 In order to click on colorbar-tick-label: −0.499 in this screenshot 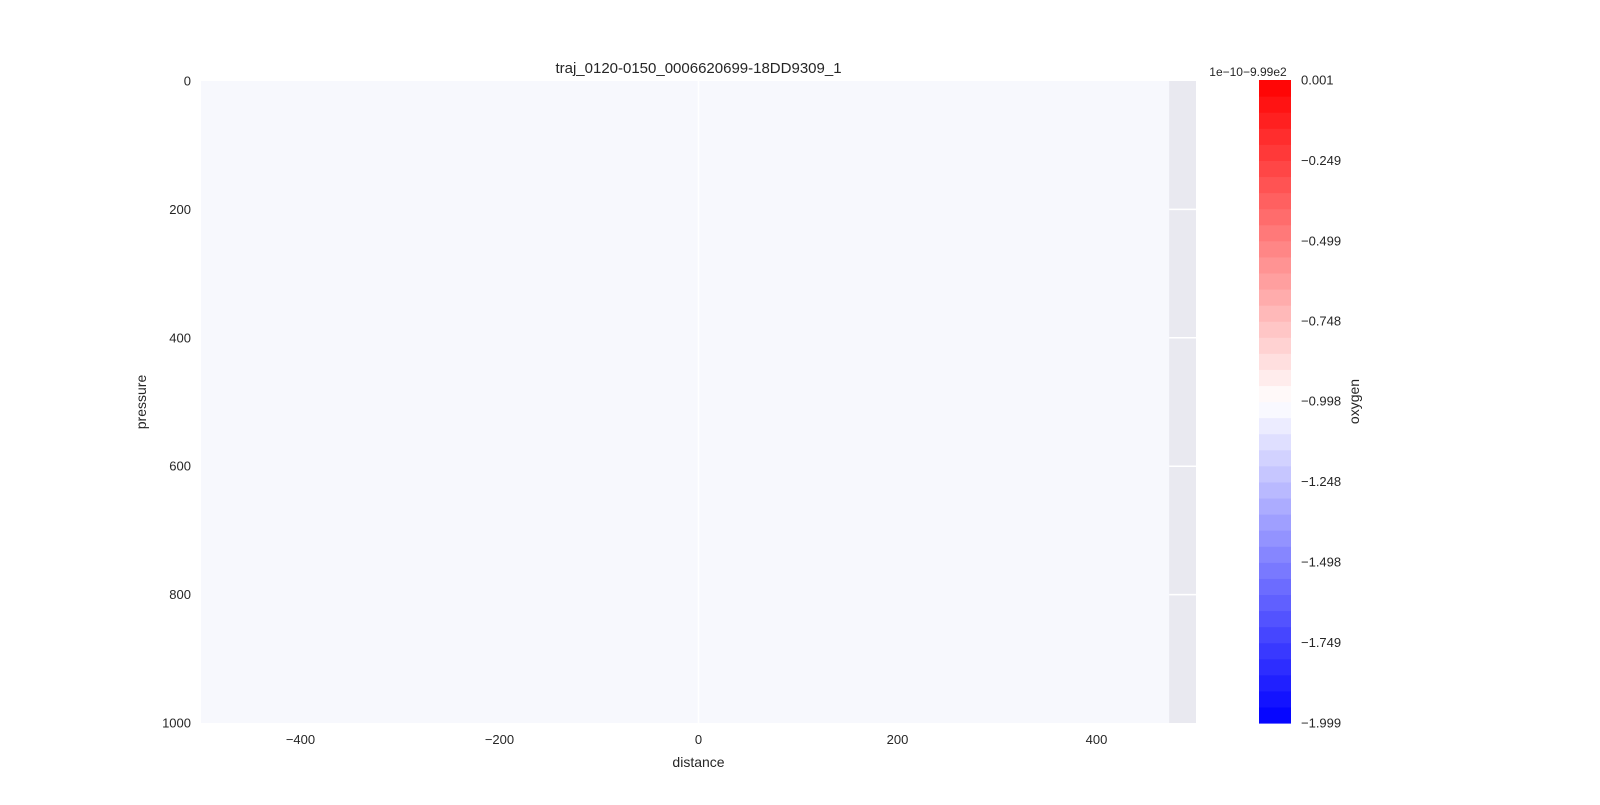, I will do `click(1321, 240)`.